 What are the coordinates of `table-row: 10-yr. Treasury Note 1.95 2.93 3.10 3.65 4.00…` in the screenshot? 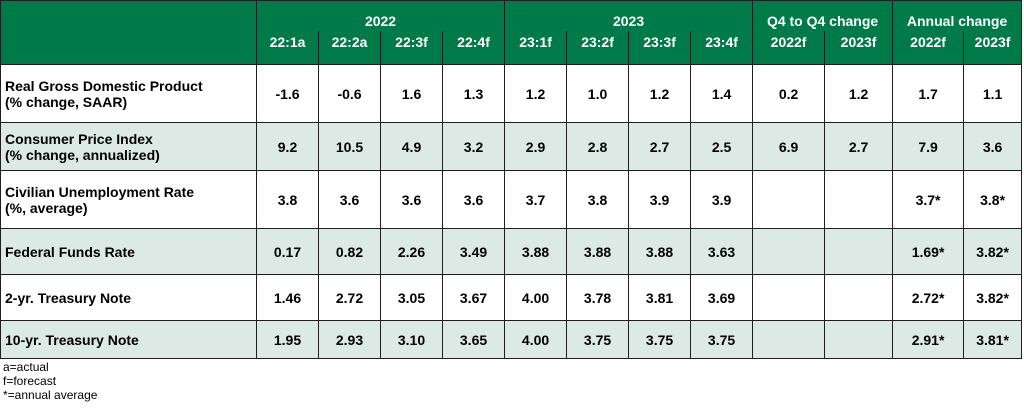 It's located at (511, 339).